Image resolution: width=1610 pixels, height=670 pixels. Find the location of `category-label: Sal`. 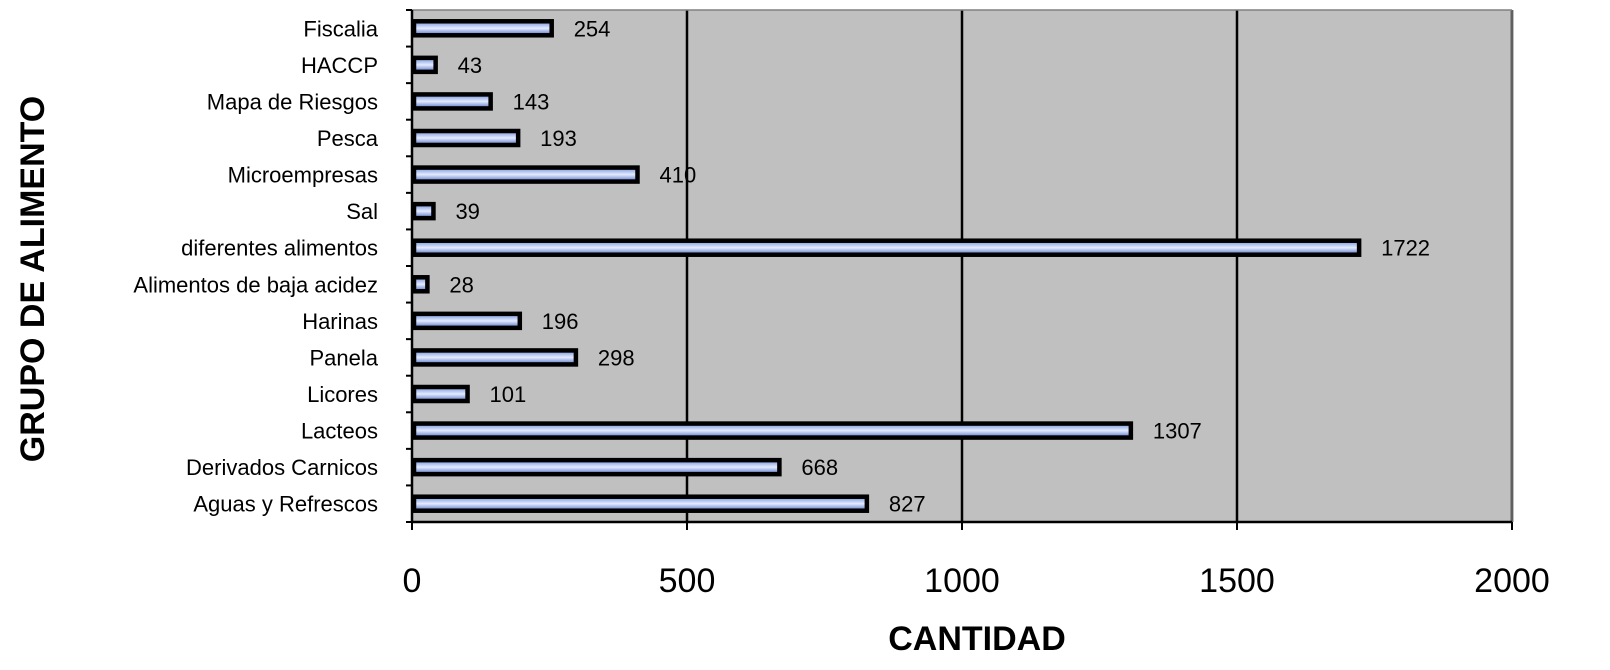

category-label: Sal is located at coordinates (362, 211).